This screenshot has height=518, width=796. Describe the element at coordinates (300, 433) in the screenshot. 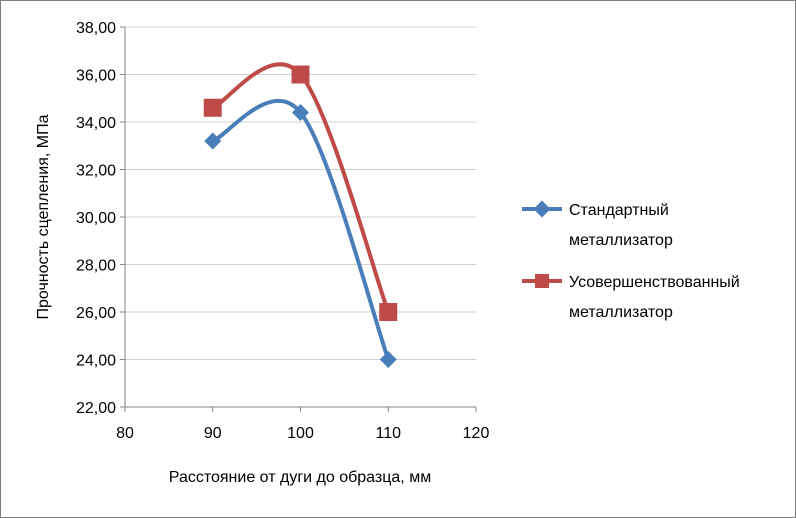

I see `x-tick-label: 100` at that location.